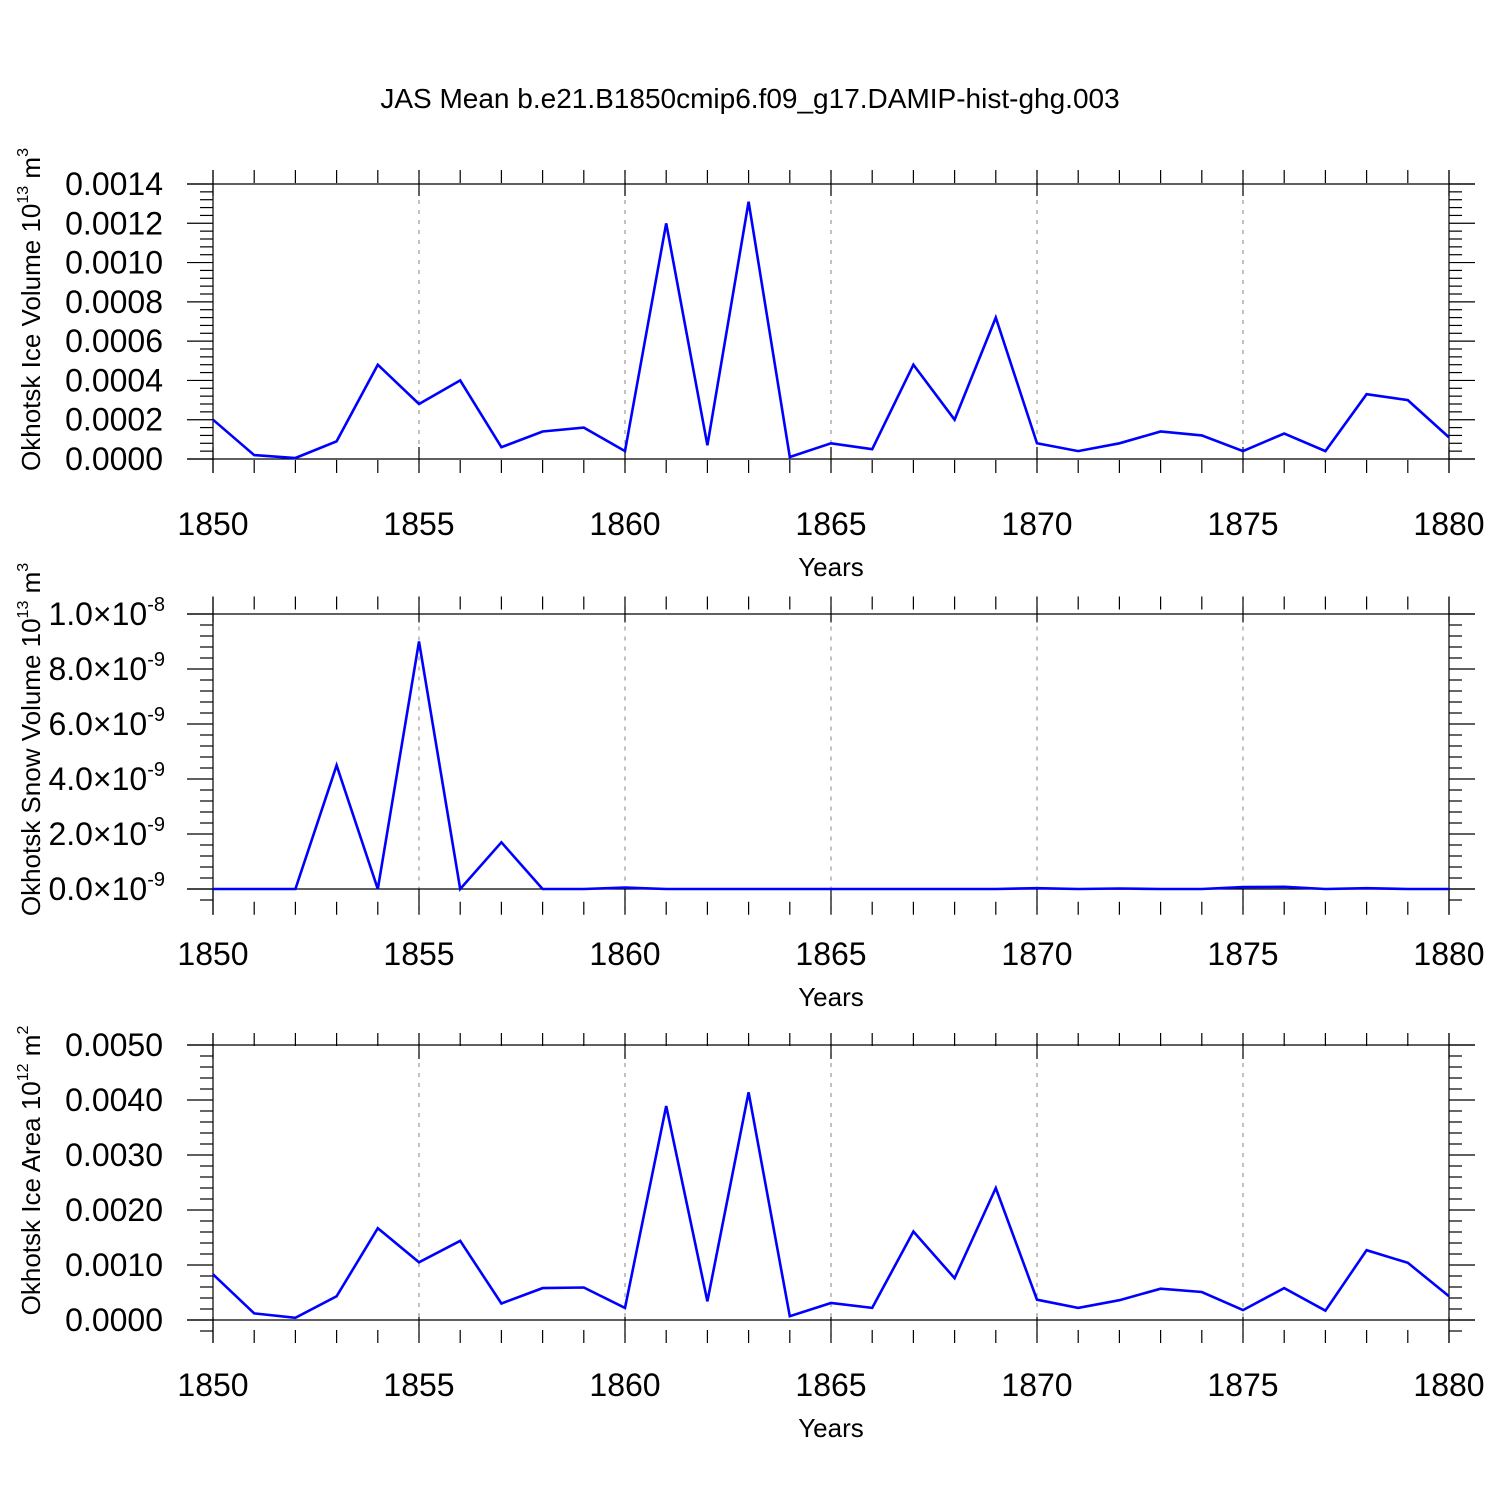  What do you see at coordinates (114, 223) in the screenshot?
I see `y-tick-label: 0.0012` at bounding box center [114, 223].